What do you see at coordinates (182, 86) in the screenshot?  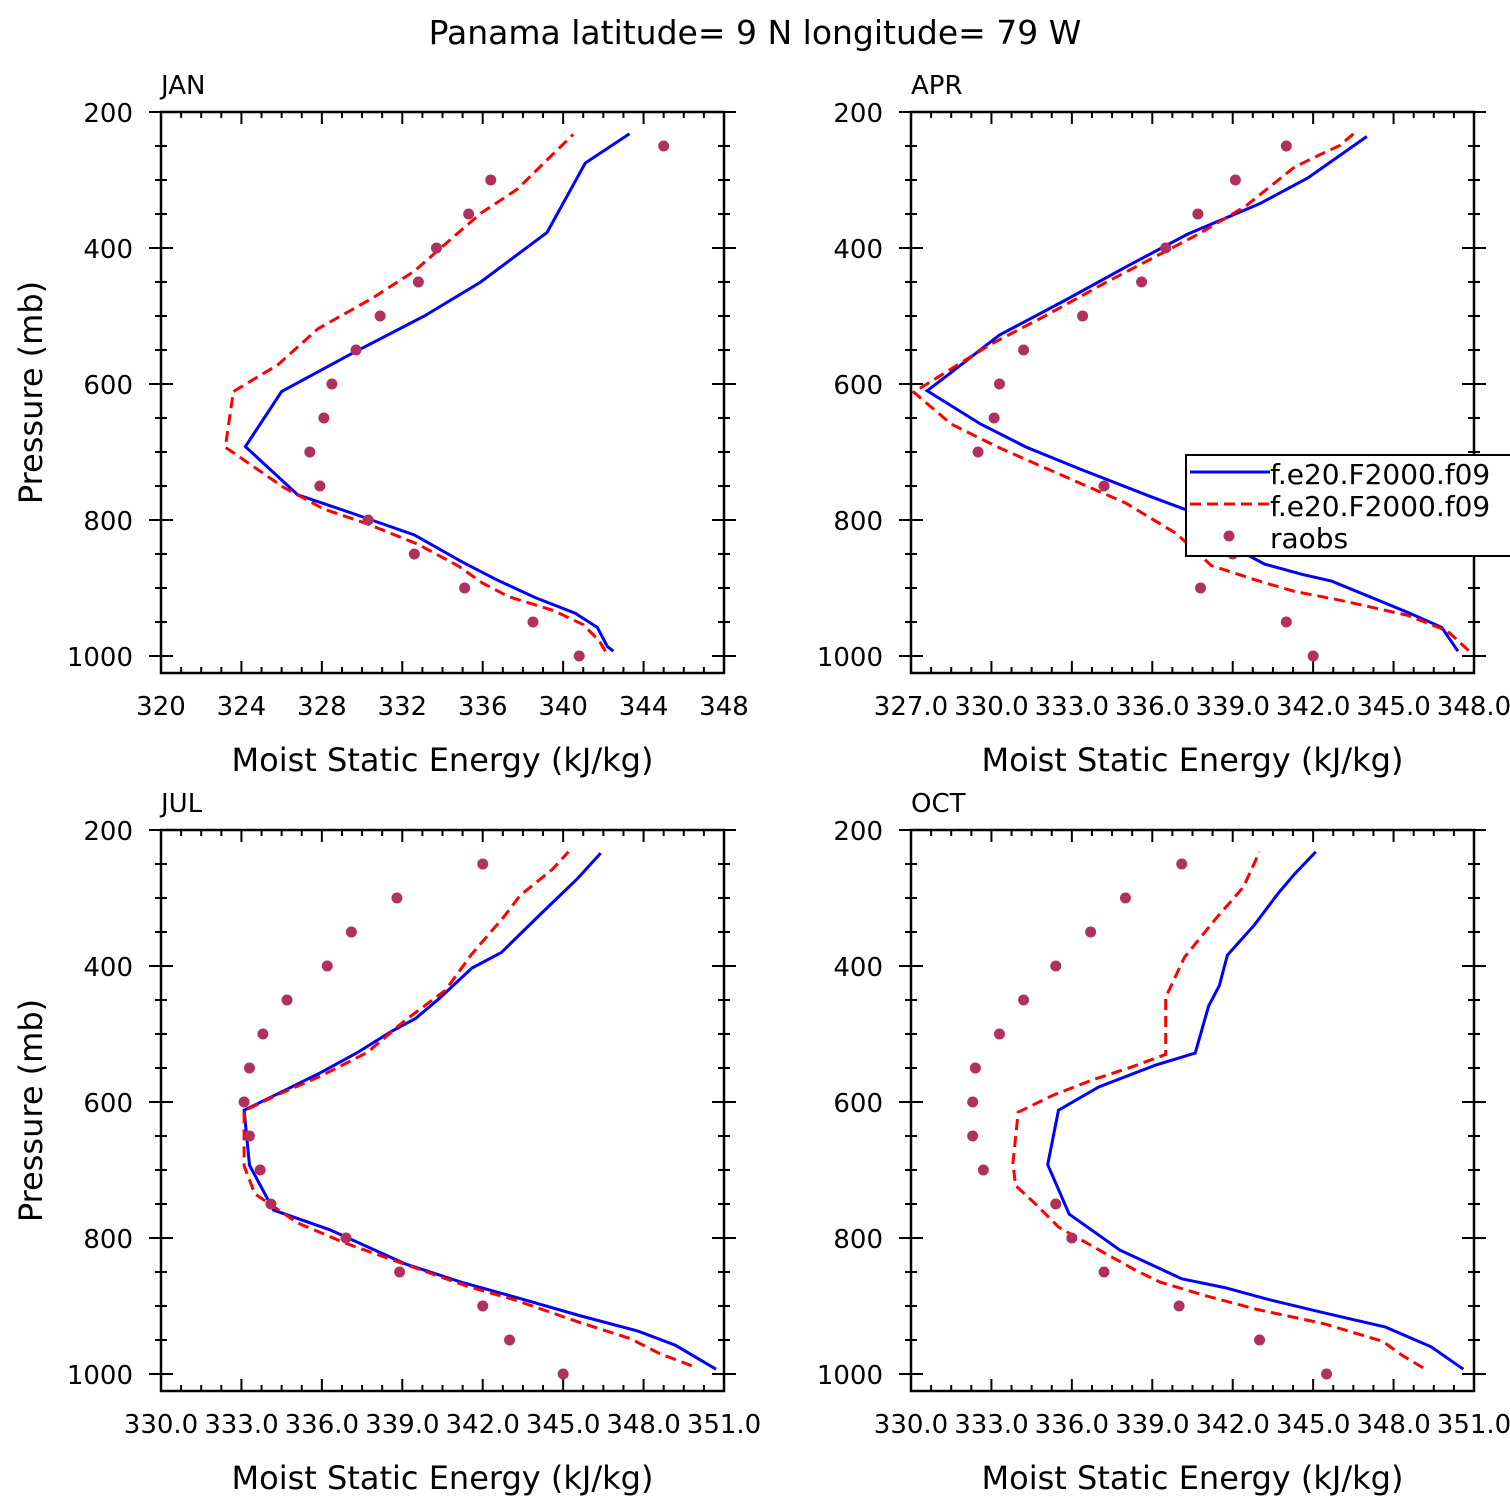 I see `panel-label: JAN` at bounding box center [182, 86].